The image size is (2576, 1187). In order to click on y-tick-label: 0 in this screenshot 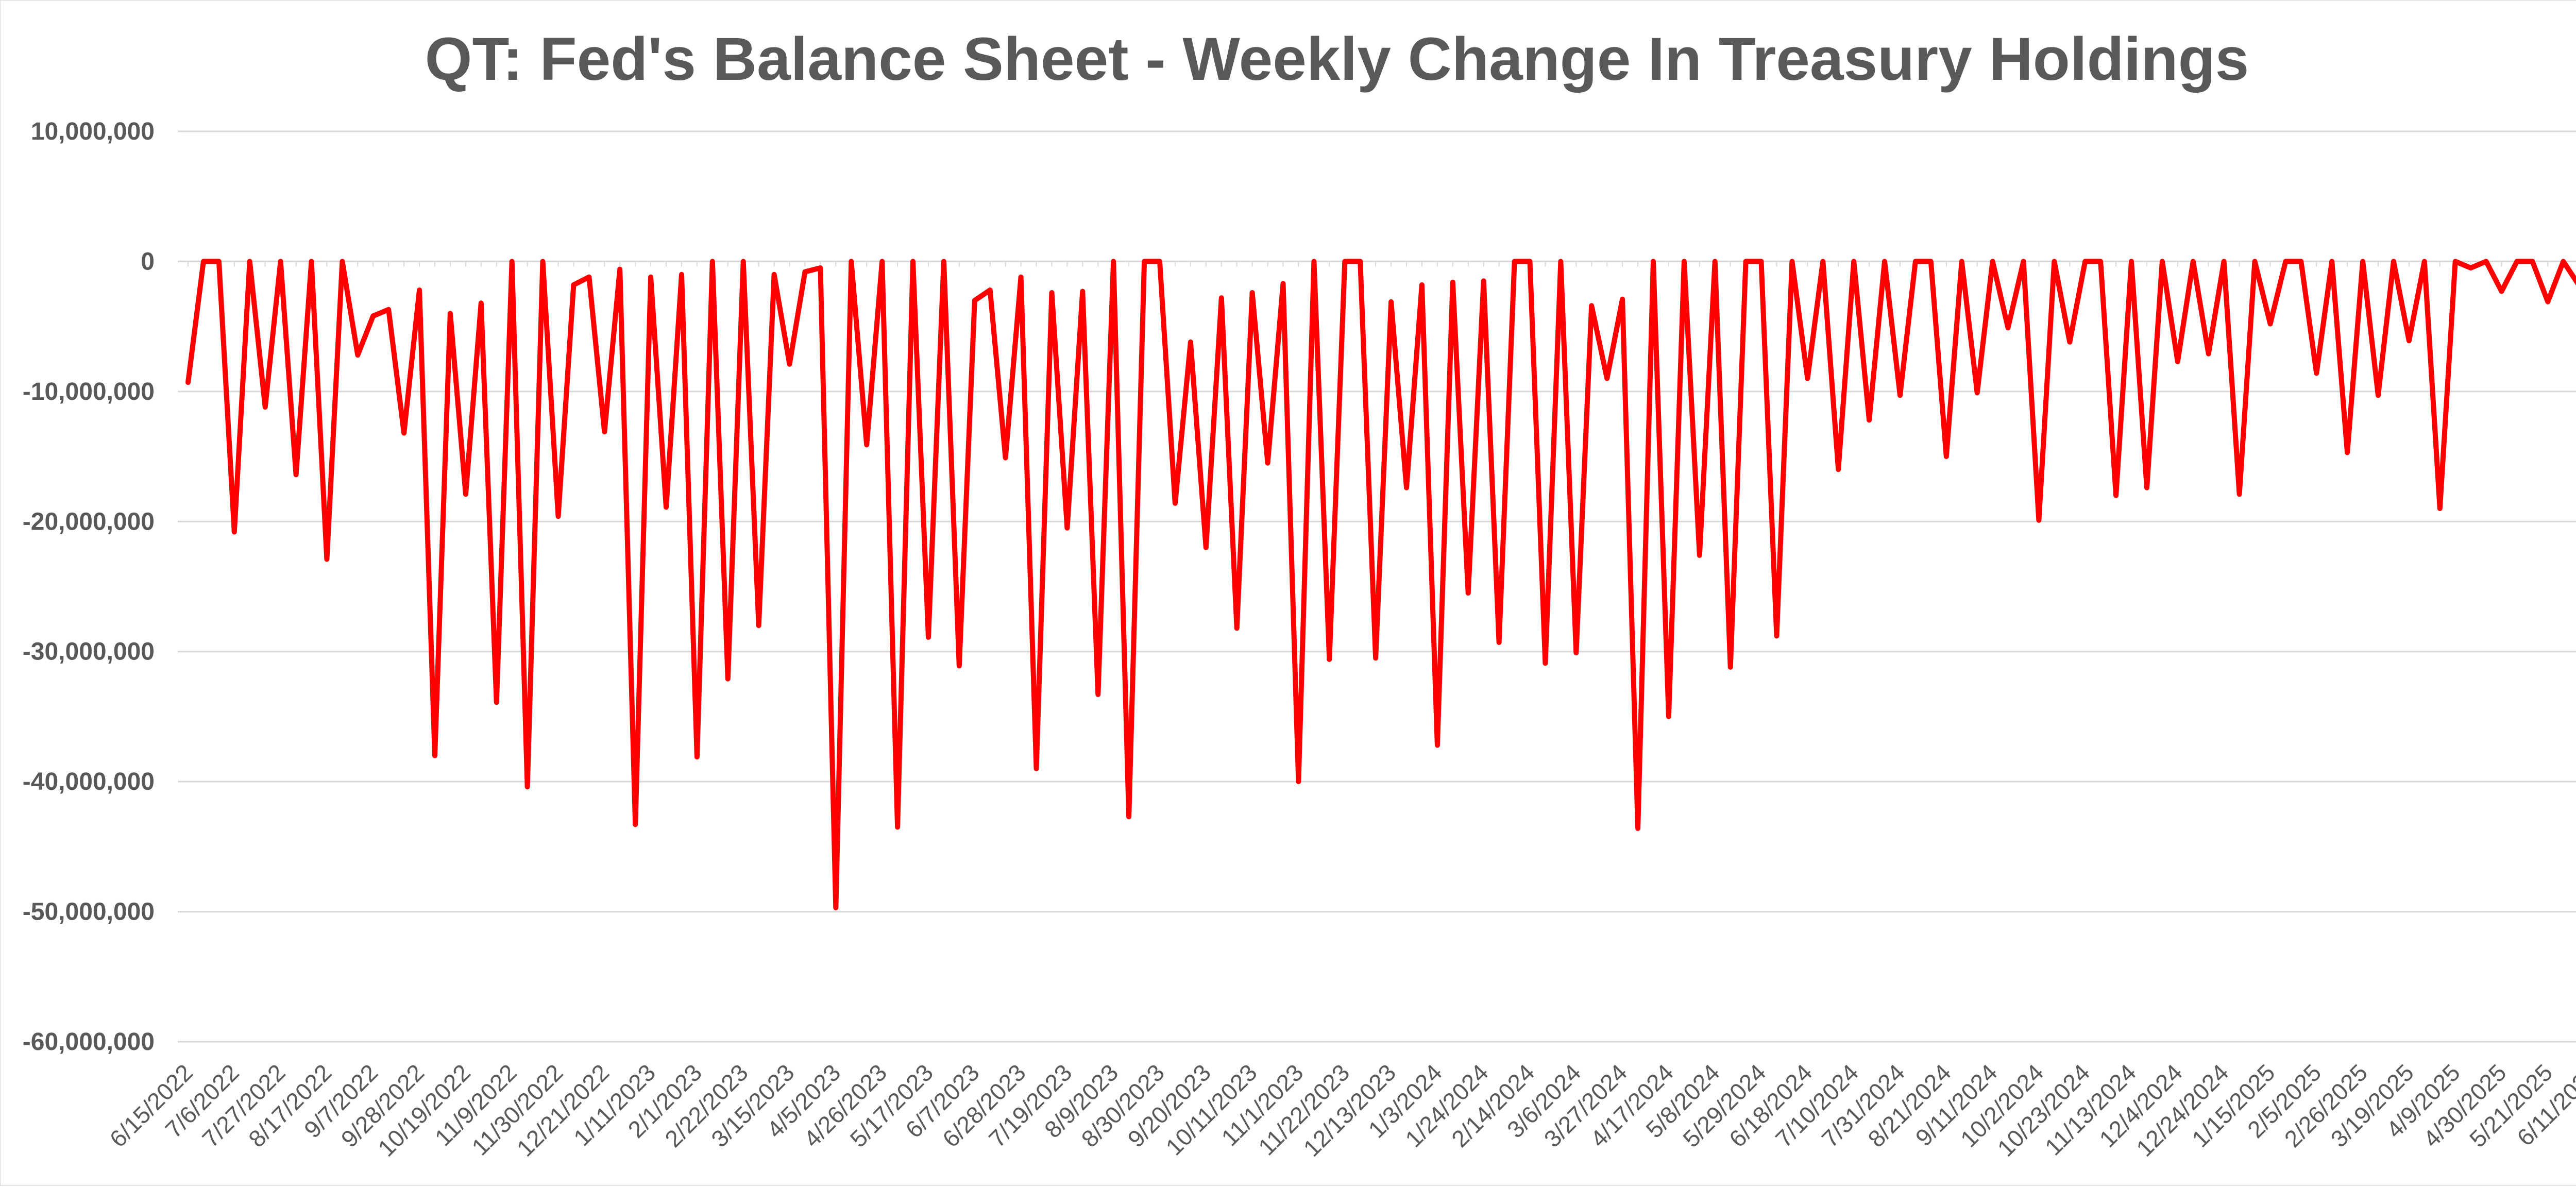, I will do `click(148, 261)`.